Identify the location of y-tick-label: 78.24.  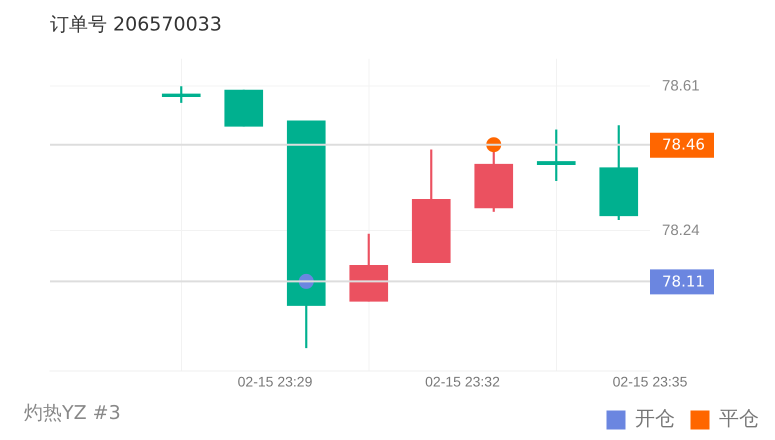
(681, 230).